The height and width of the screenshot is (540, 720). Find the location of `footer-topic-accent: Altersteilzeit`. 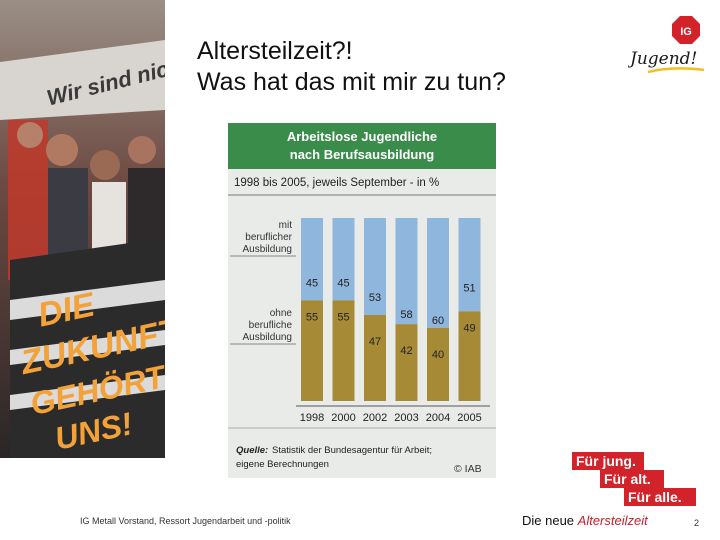

footer-topic-accent: Altersteilzeit is located at coordinates (612, 520).